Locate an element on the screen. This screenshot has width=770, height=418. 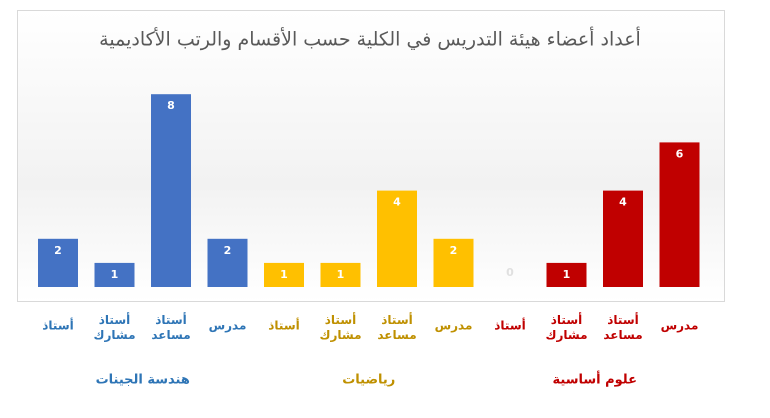
group-label: هندسة الجينات is located at coordinates (143, 380).